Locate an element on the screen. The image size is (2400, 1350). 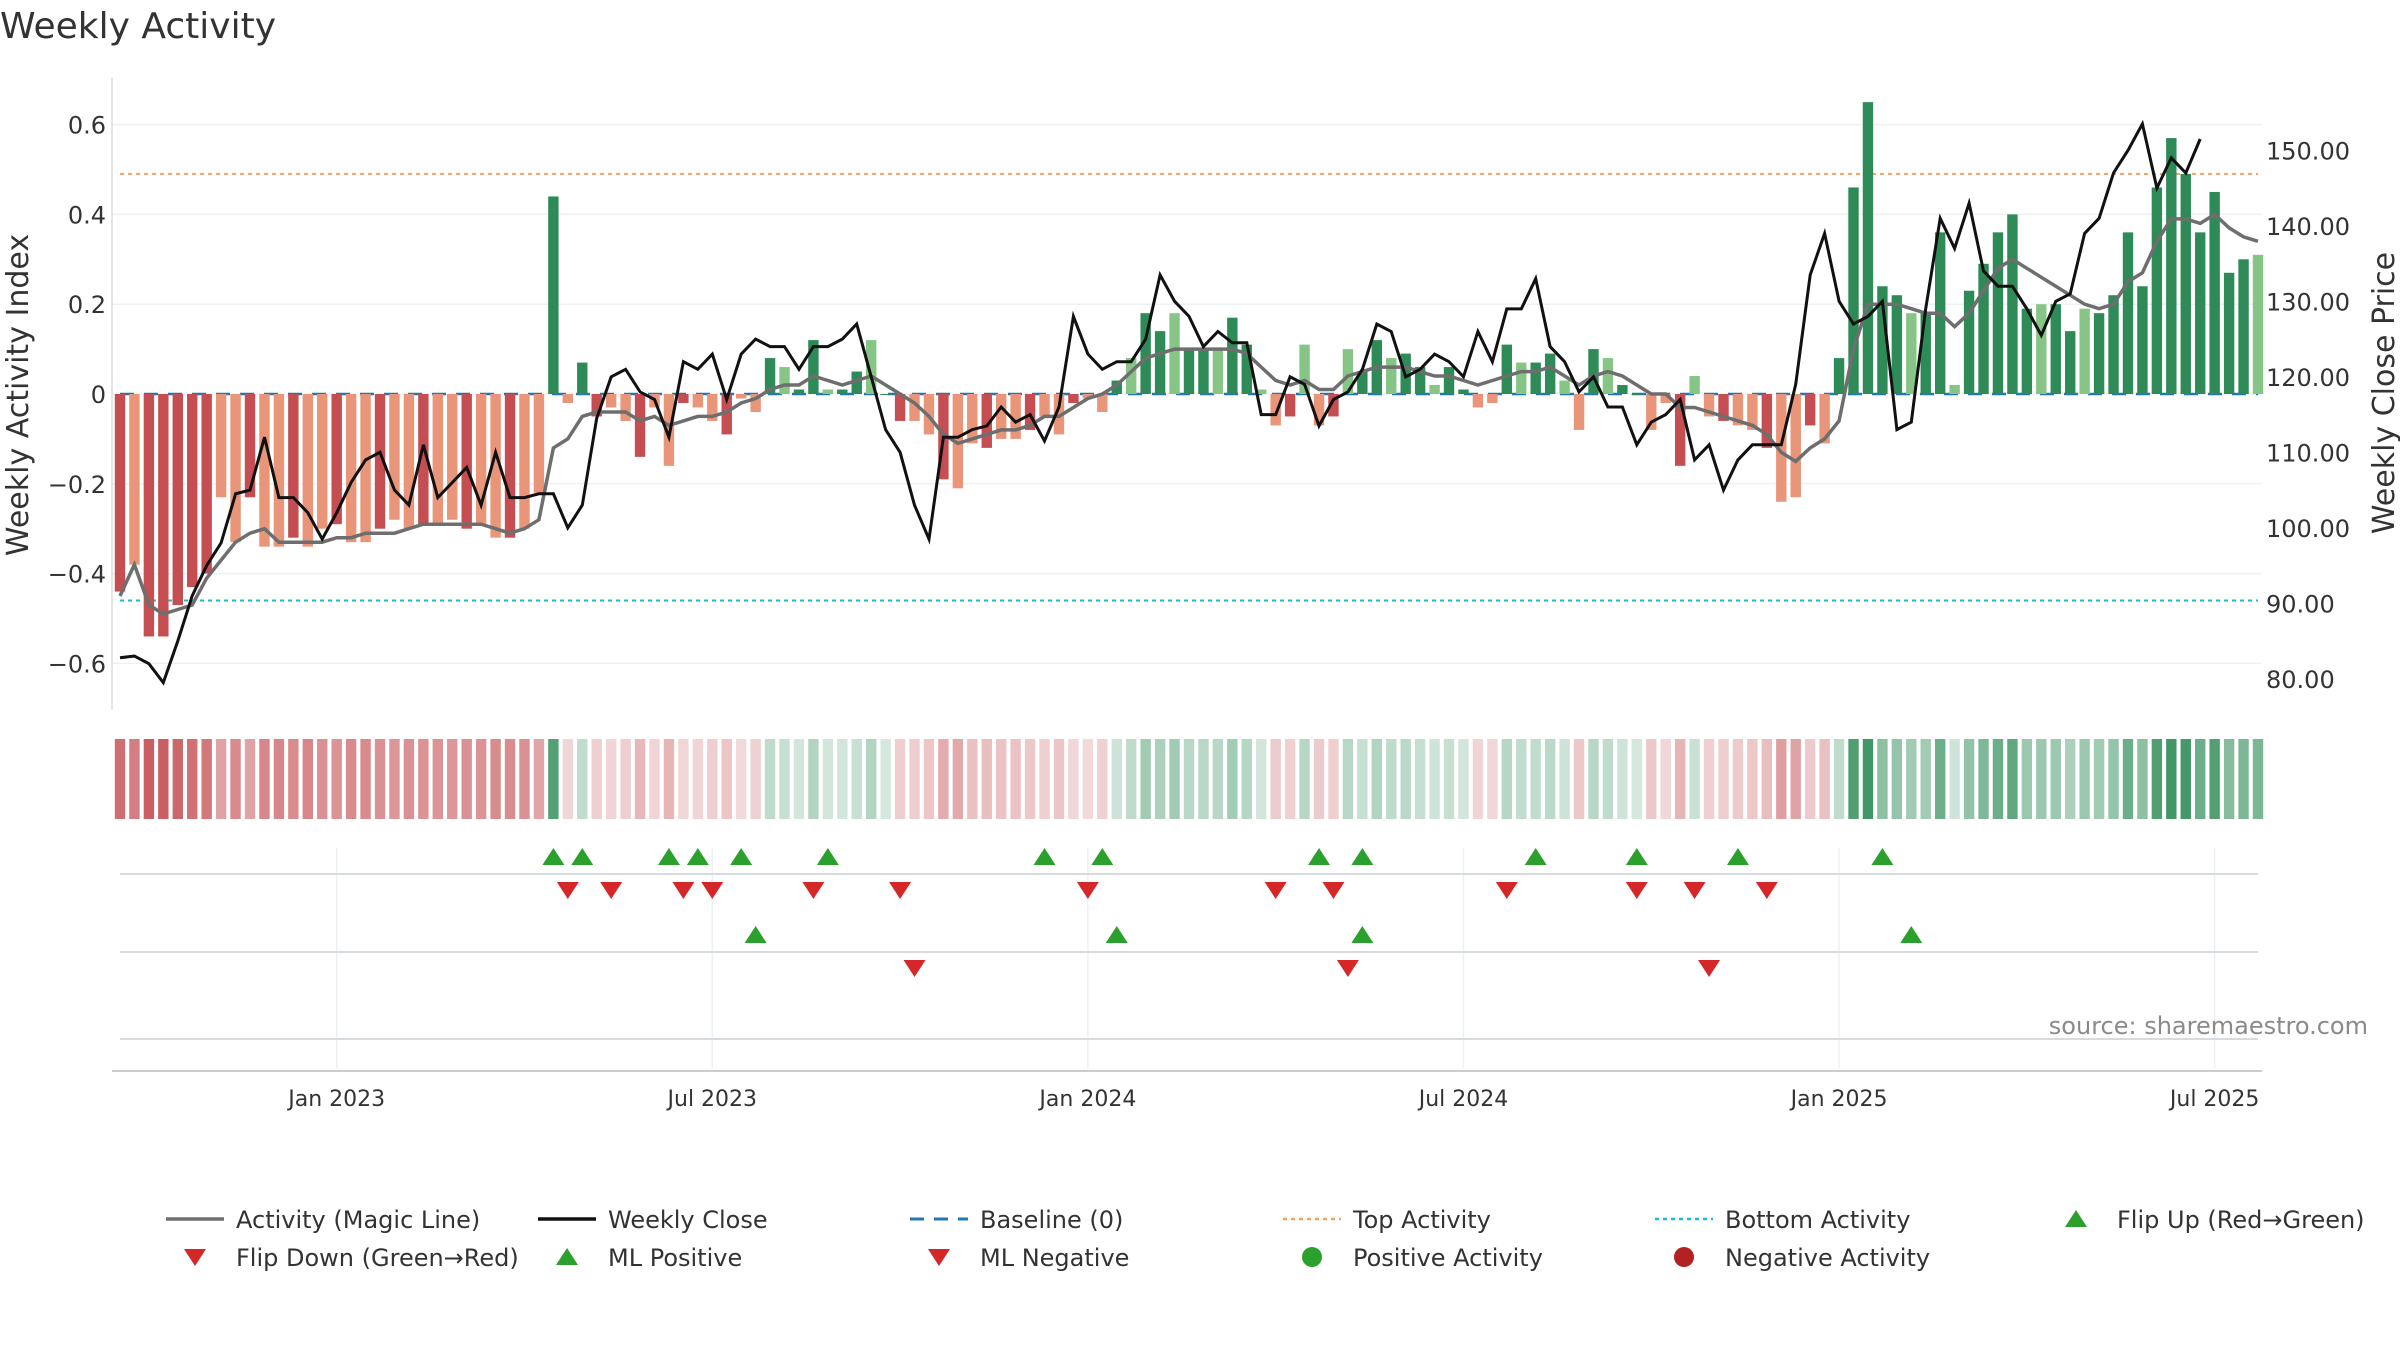
x-tick-label: Jul 2023 is located at coordinates (712, 1099).